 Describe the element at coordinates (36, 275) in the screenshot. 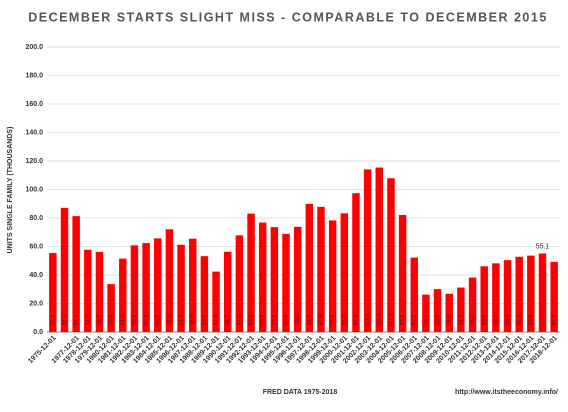

I see `y-tick-label: 40.0` at that location.